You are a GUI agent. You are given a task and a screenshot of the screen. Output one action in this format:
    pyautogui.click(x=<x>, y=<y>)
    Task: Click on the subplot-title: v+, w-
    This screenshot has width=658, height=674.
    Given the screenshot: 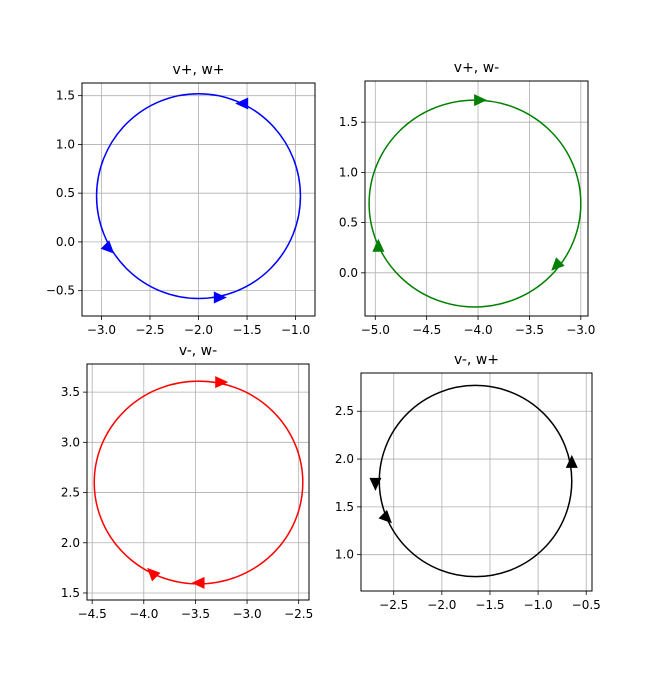 What is the action you would take?
    pyautogui.click(x=476, y=68)
    